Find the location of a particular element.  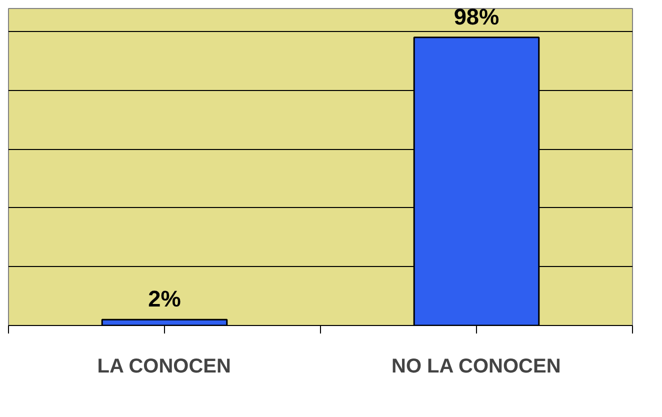

data-label: 98% is located at coordinates (477, 16).